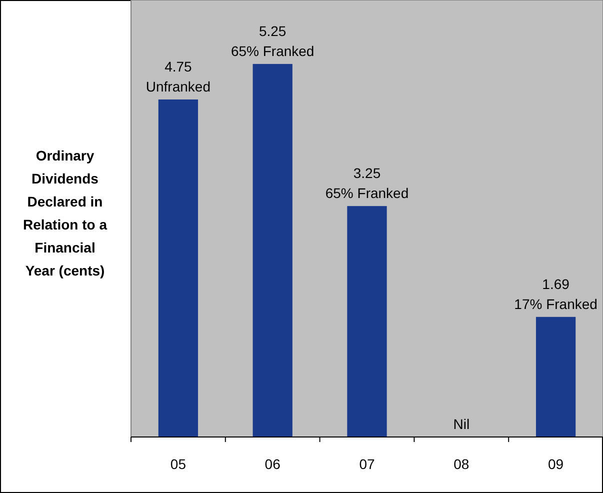 This screenshot has height=493, width=603. Describe the element at coordinates (272, 464) in the screenshot. I see `x-tick-label: 06` at that location.